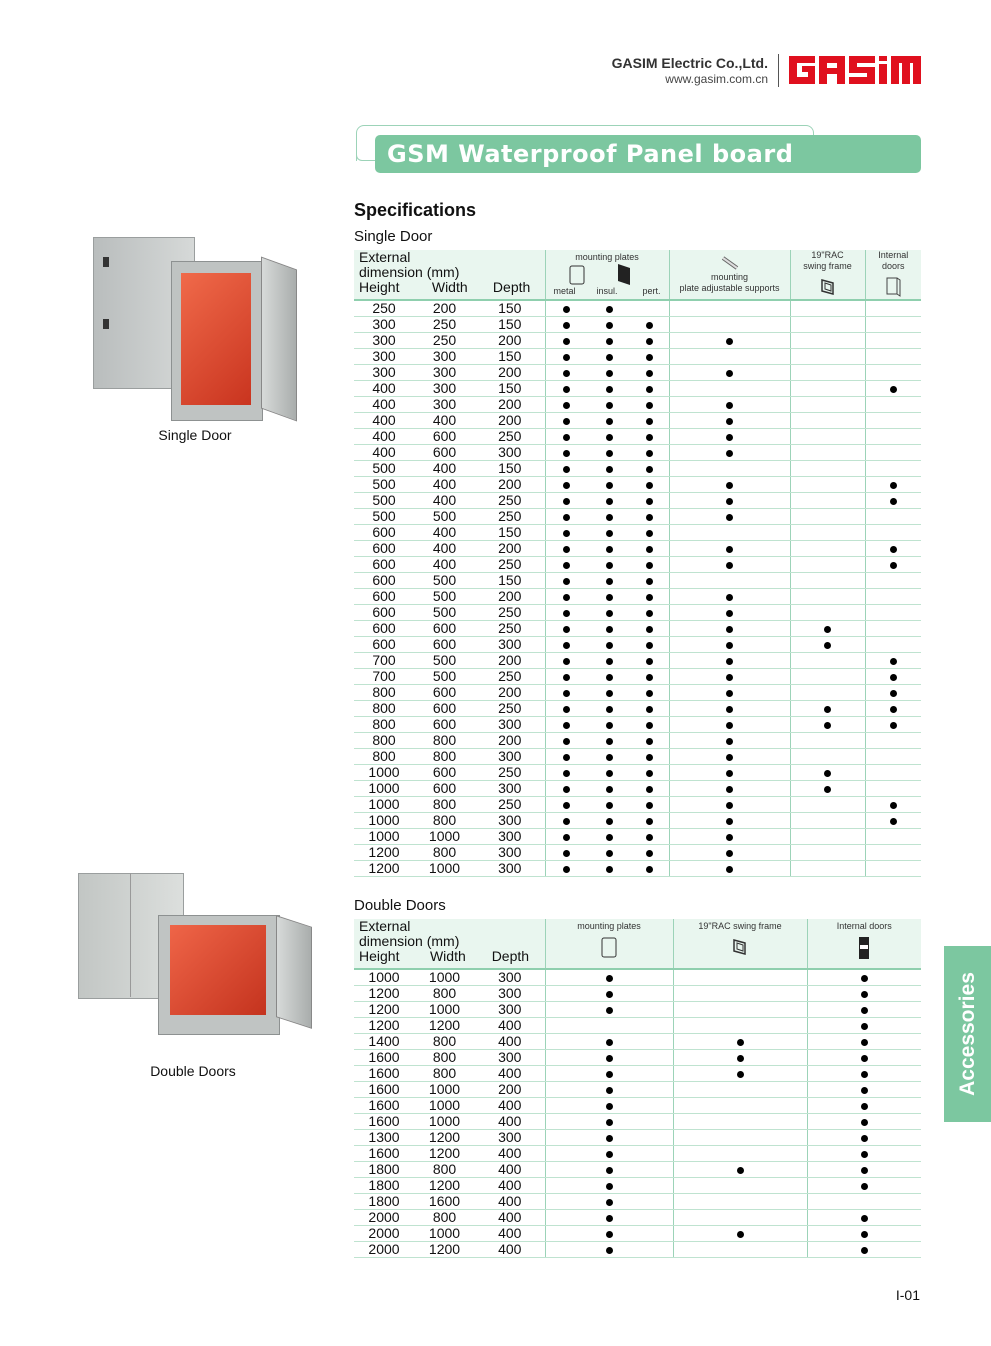 This screenshot has width=991, height=1346. What do you see at coordinates (729, 288) in the screenshot?
I see `supports-label-2: plate adjustable supports` at bounding box center [729, 288].